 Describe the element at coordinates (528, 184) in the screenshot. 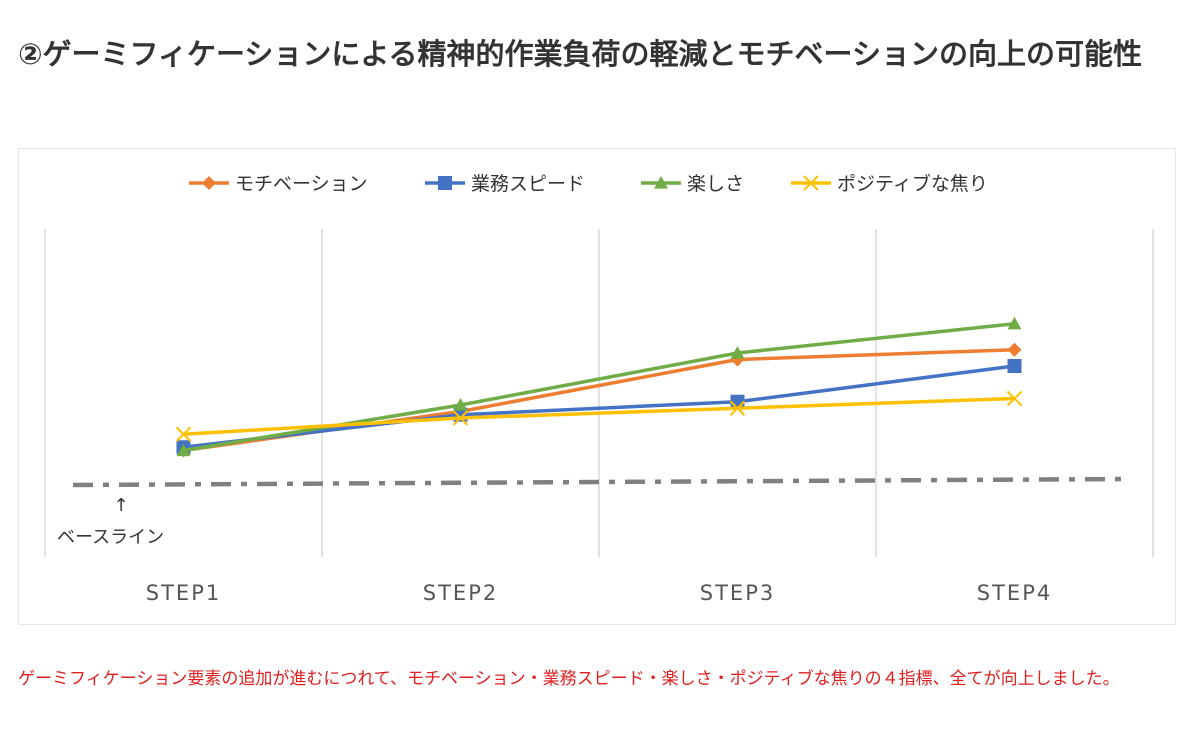

I see `legend-label: 業務スピード` at that location.